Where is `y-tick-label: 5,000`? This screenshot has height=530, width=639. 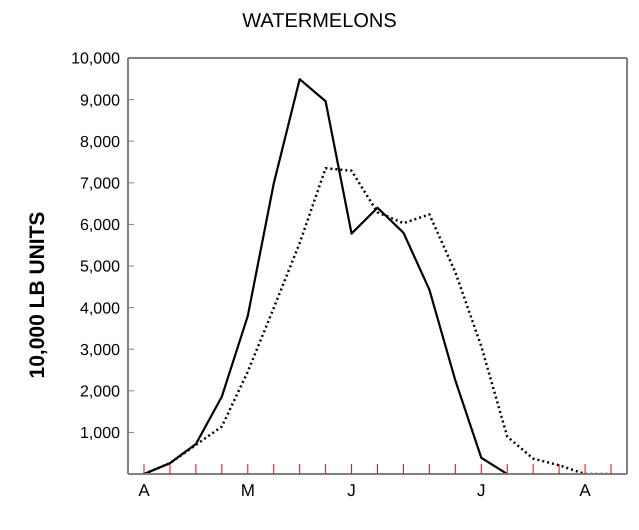 y-tick-label: 5,000 is located at coordinates (100, 267).